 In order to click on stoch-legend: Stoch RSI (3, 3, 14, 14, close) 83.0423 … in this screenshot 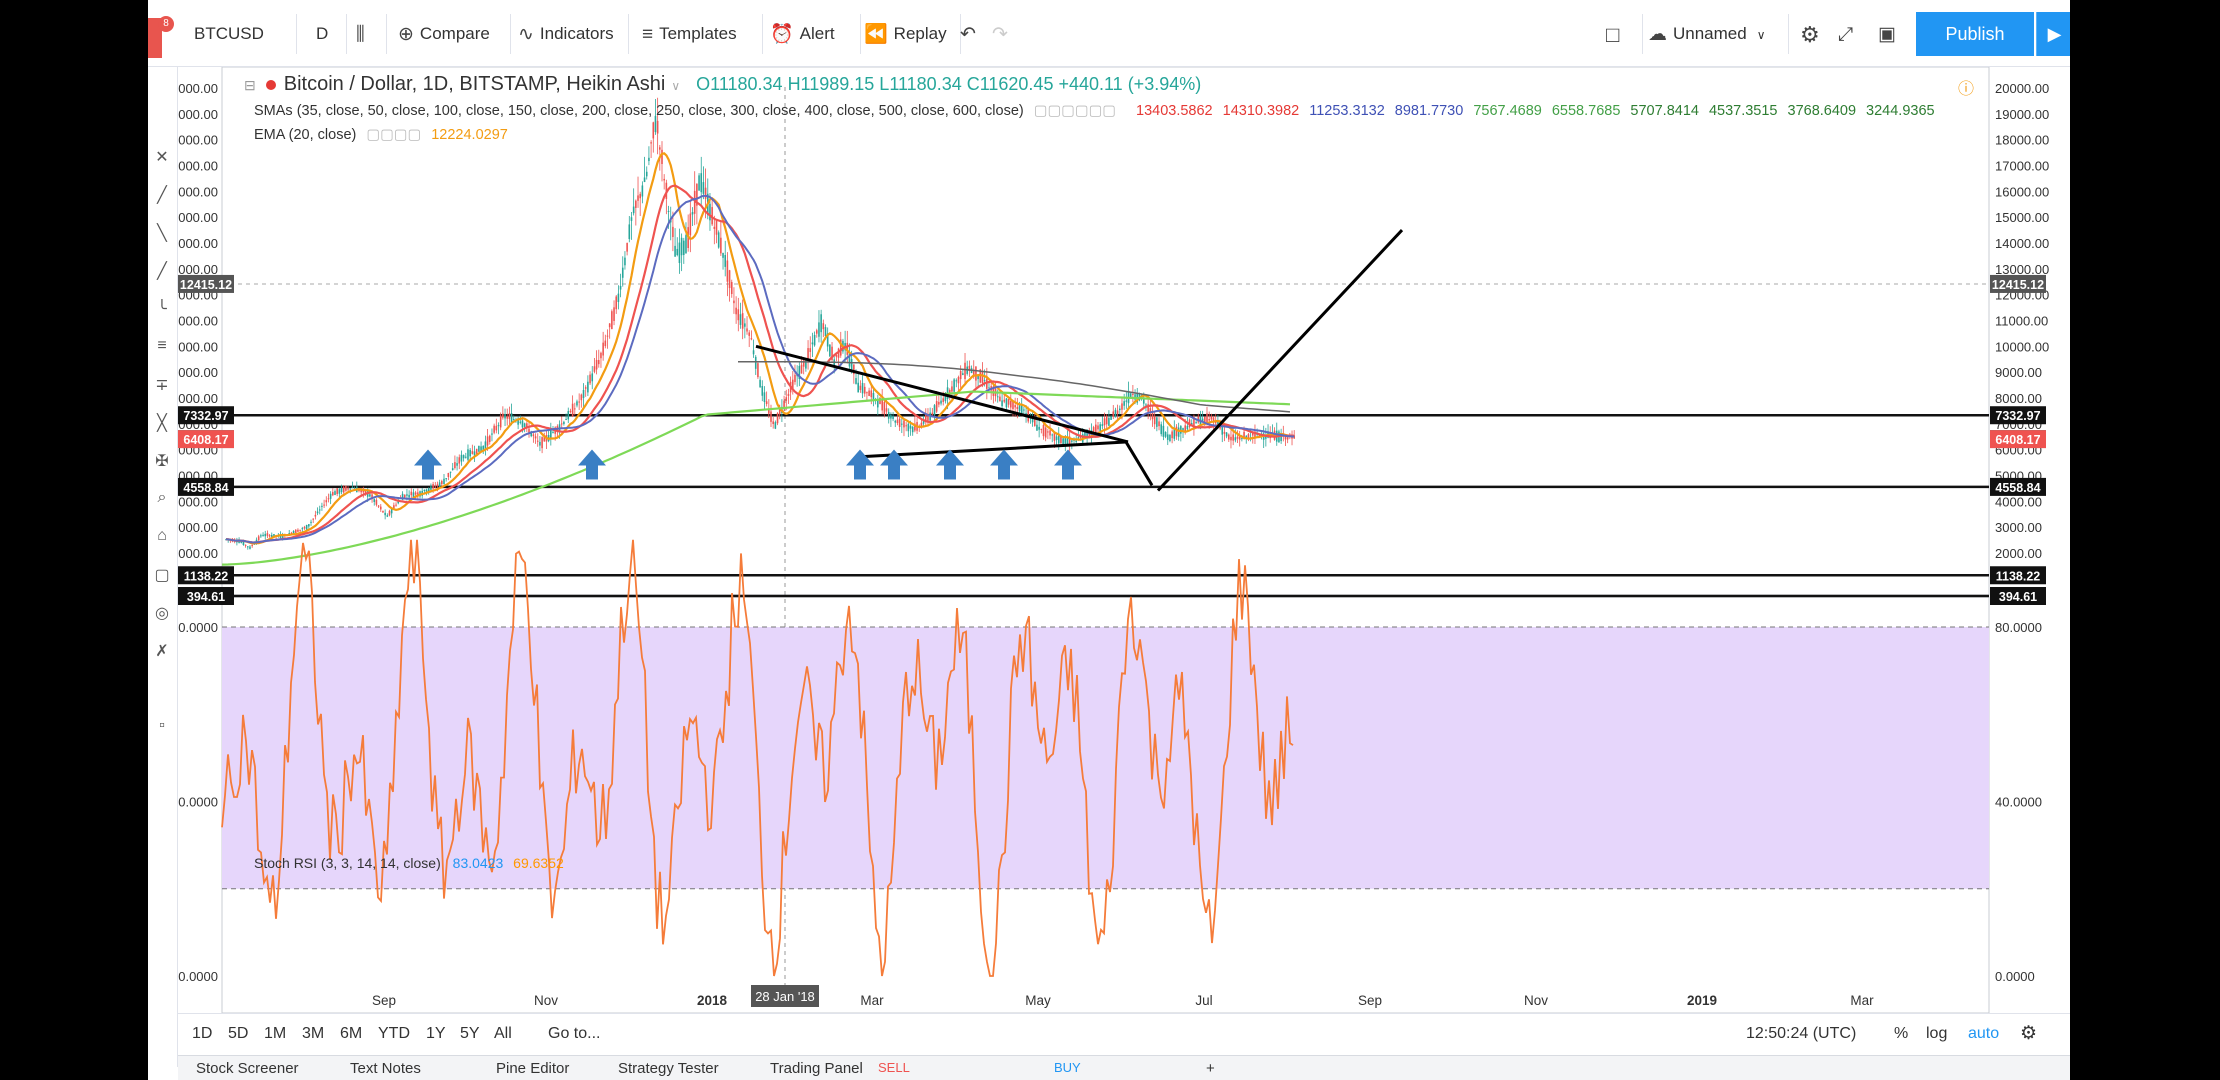, I will do `click(409, 863)`.